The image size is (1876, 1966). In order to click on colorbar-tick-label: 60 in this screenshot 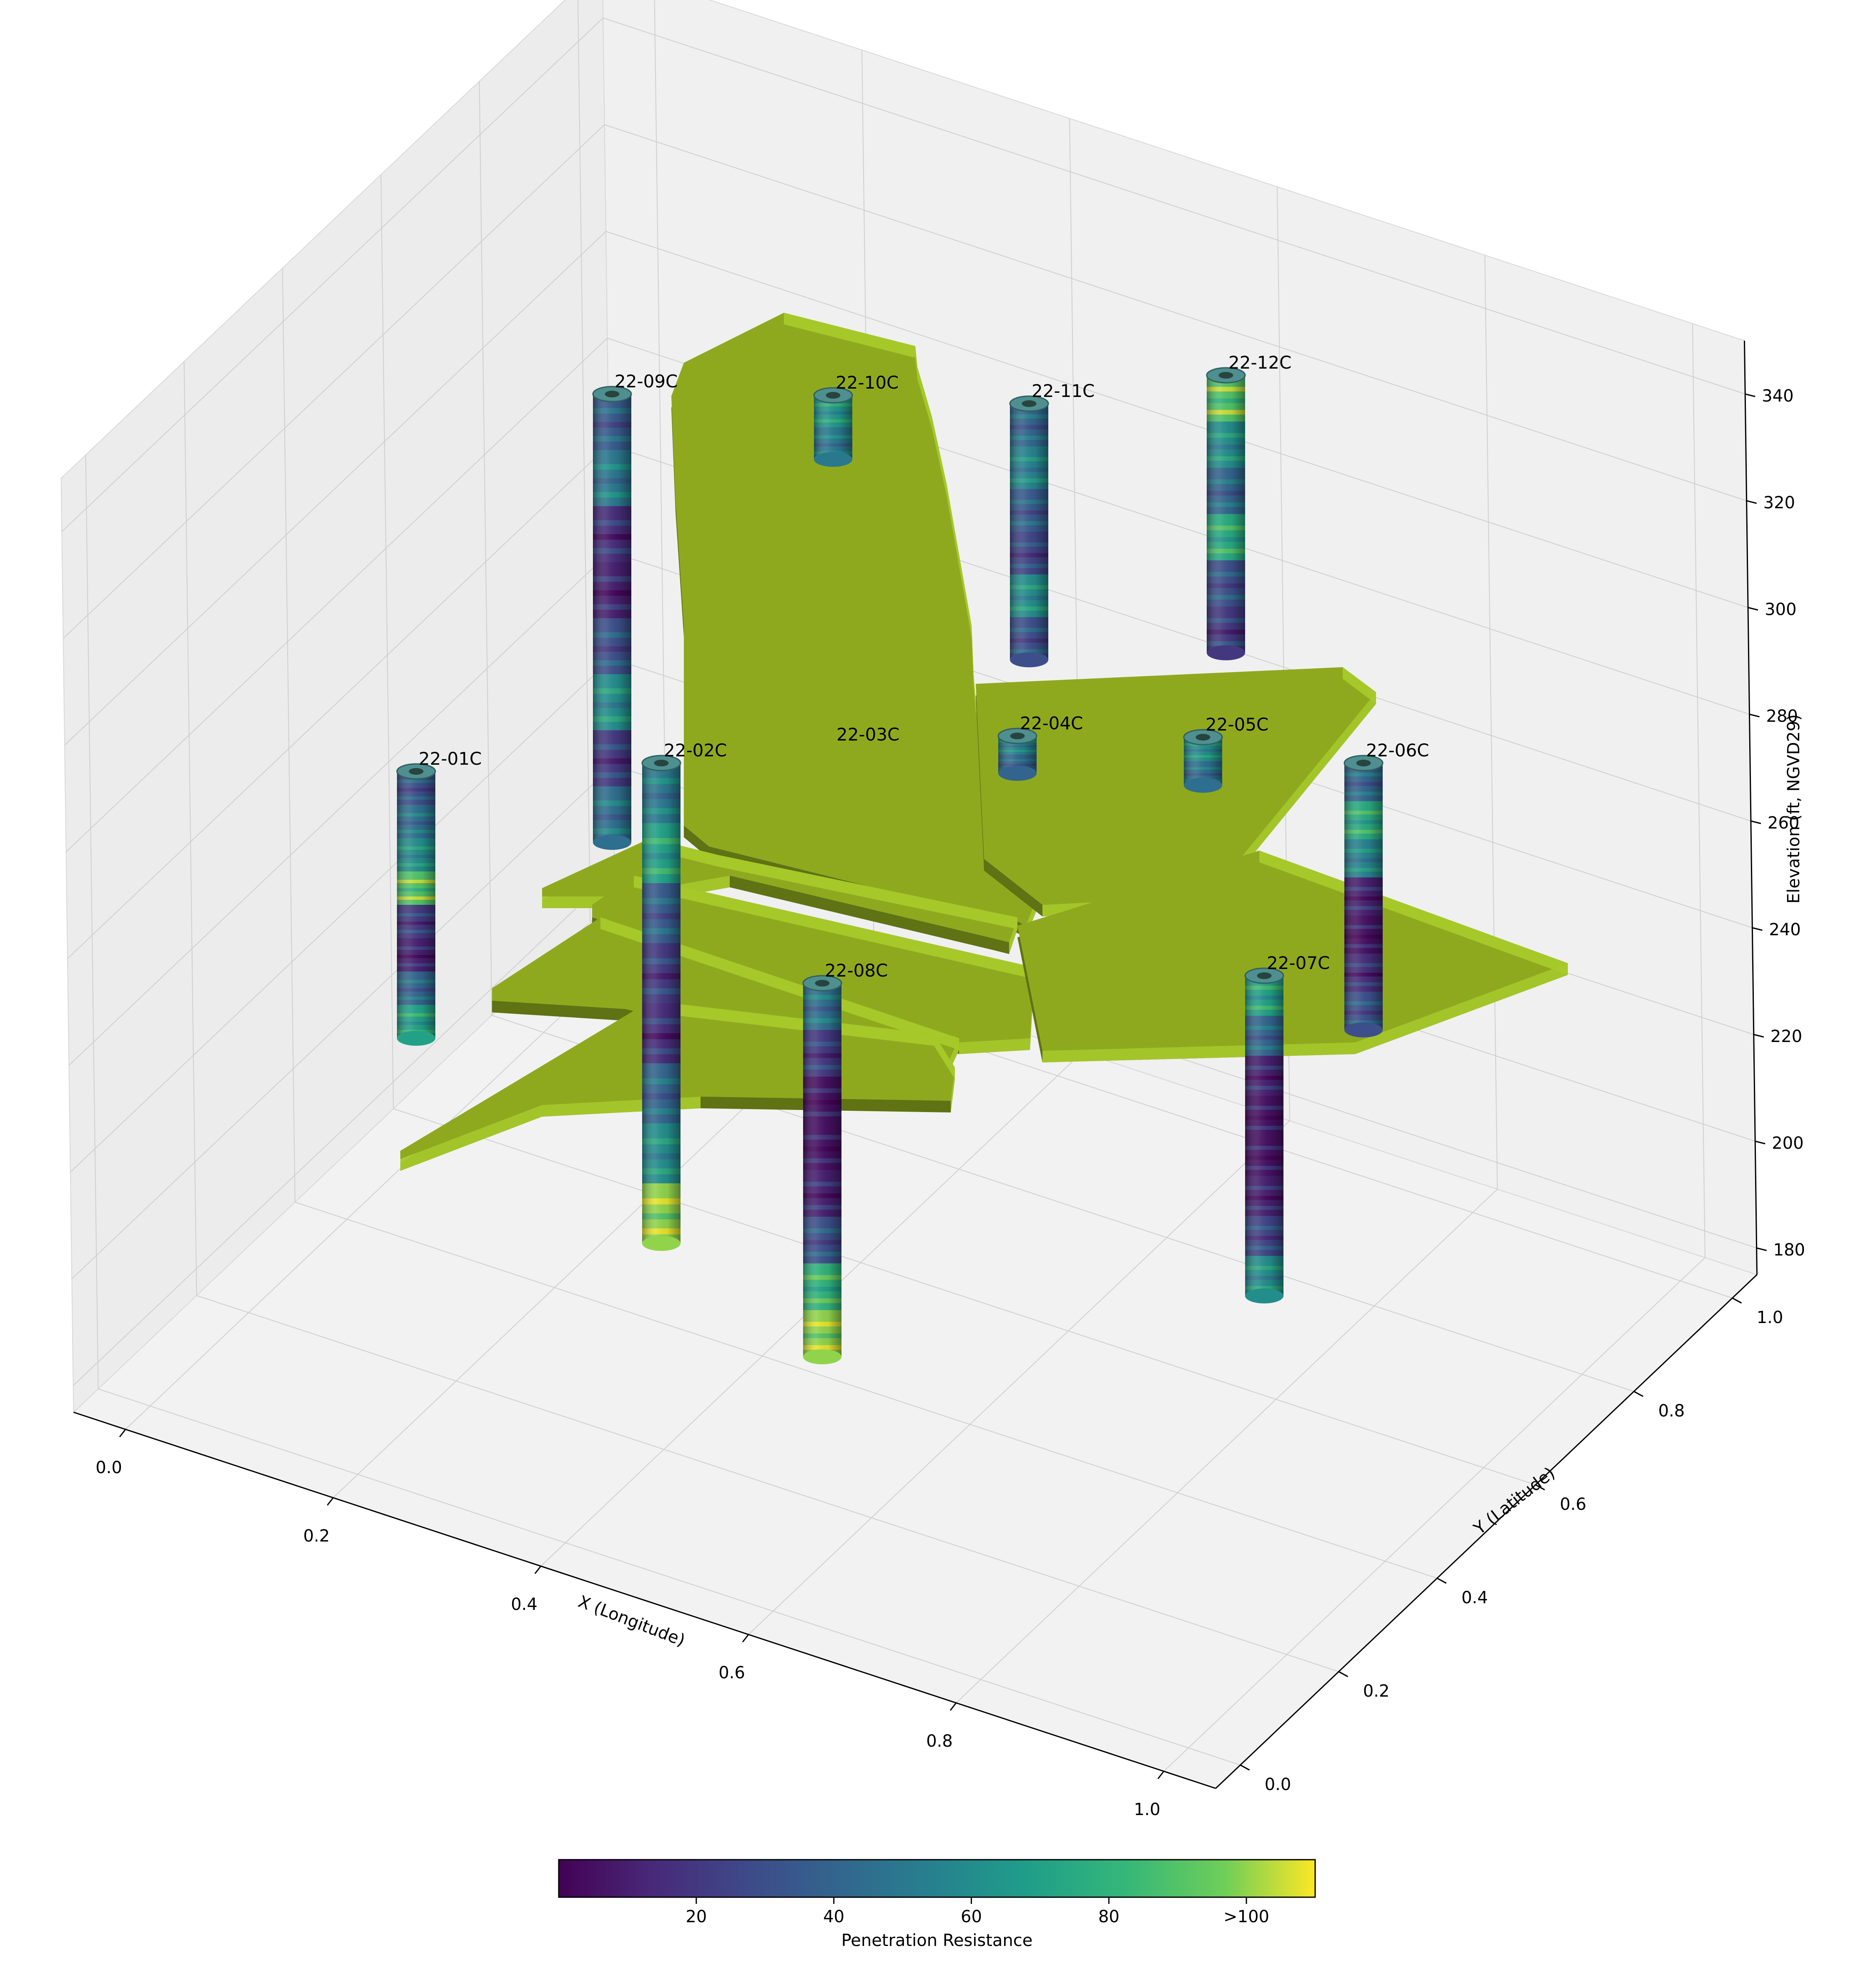, I will do `click(971, 1916)`.